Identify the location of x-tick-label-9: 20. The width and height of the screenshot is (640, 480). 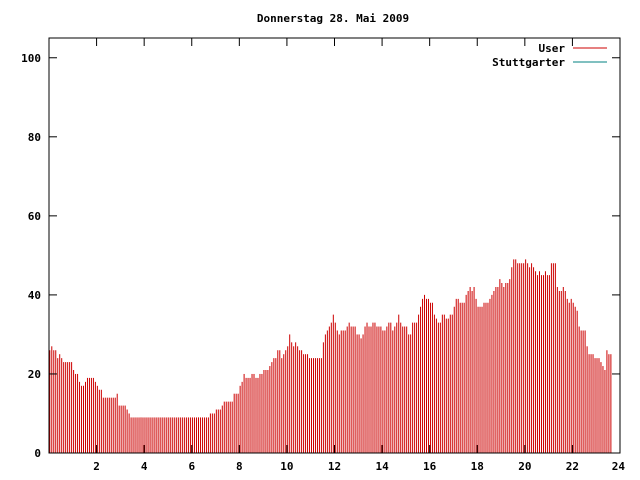
(524, 466).